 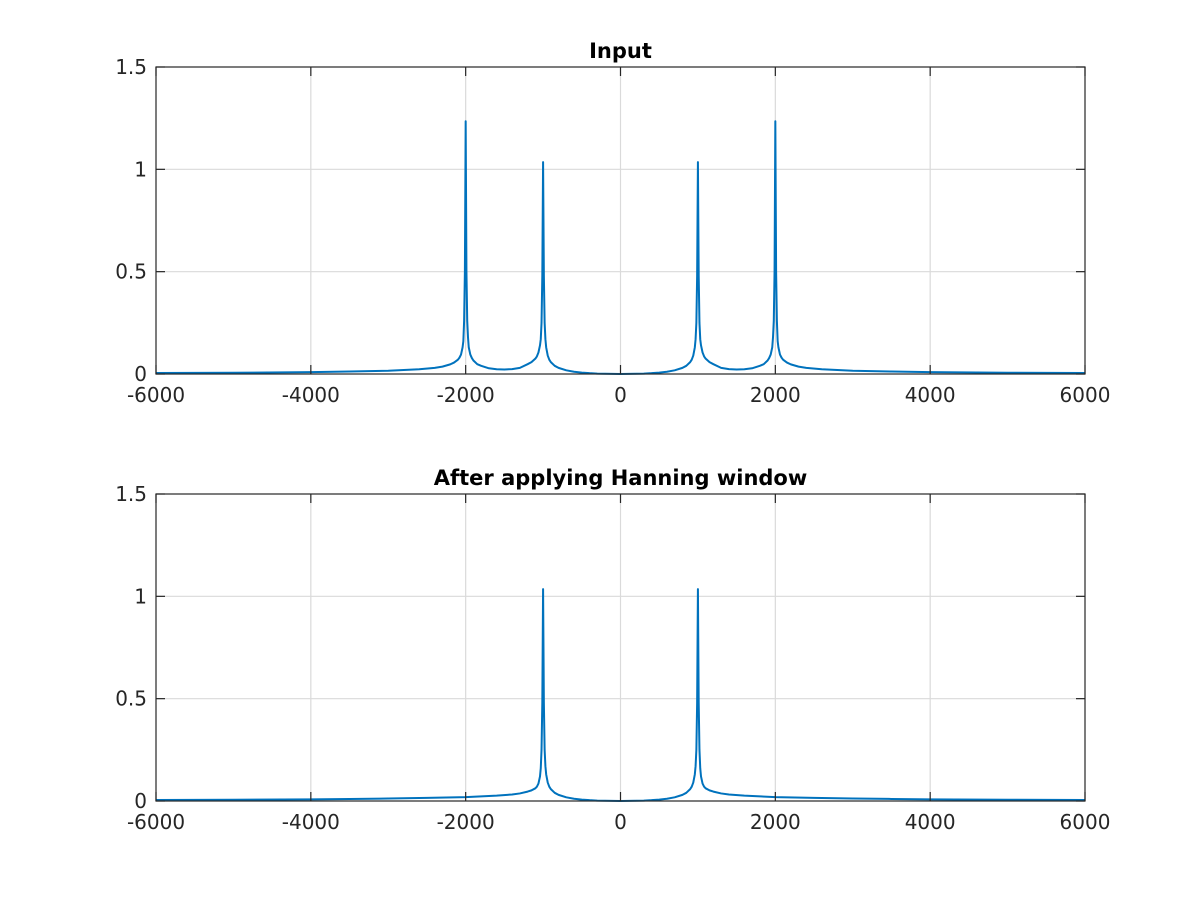 I want to click on chart-title: After applying Hanning window, so click(x=621, y=478).